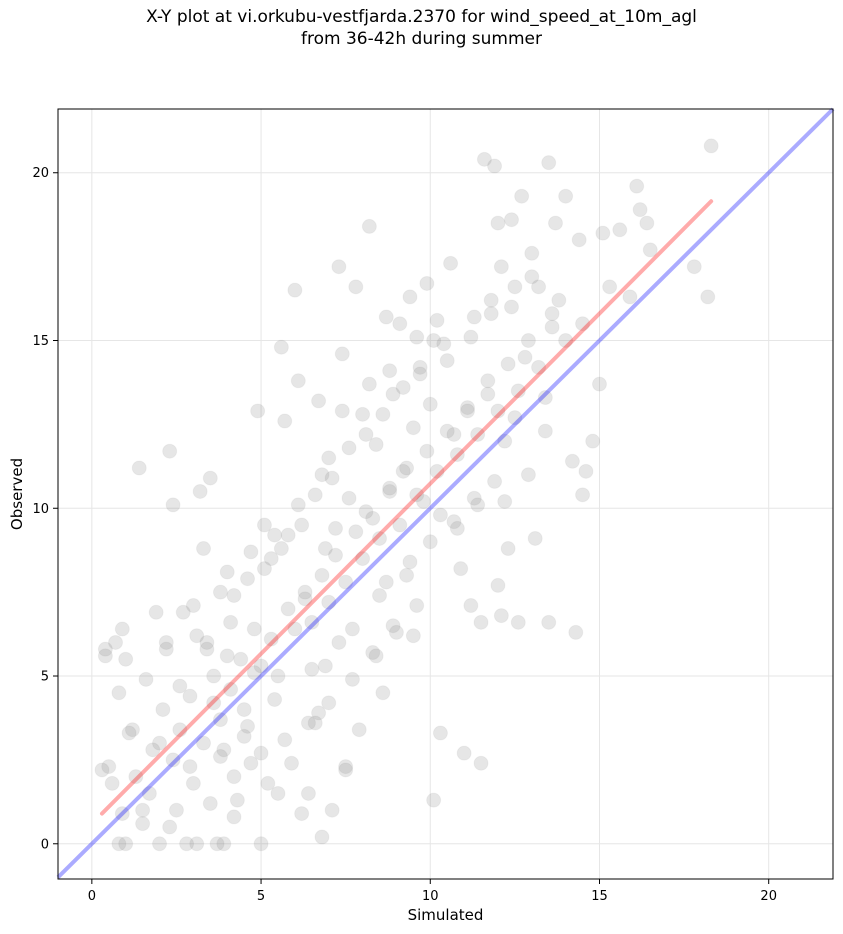 This screenshot has height=934, width=843. Describe the element at coordinates (421, 39) in the screenshot. I see `chart-title-line-2: from 36-42h during summer` at that location.